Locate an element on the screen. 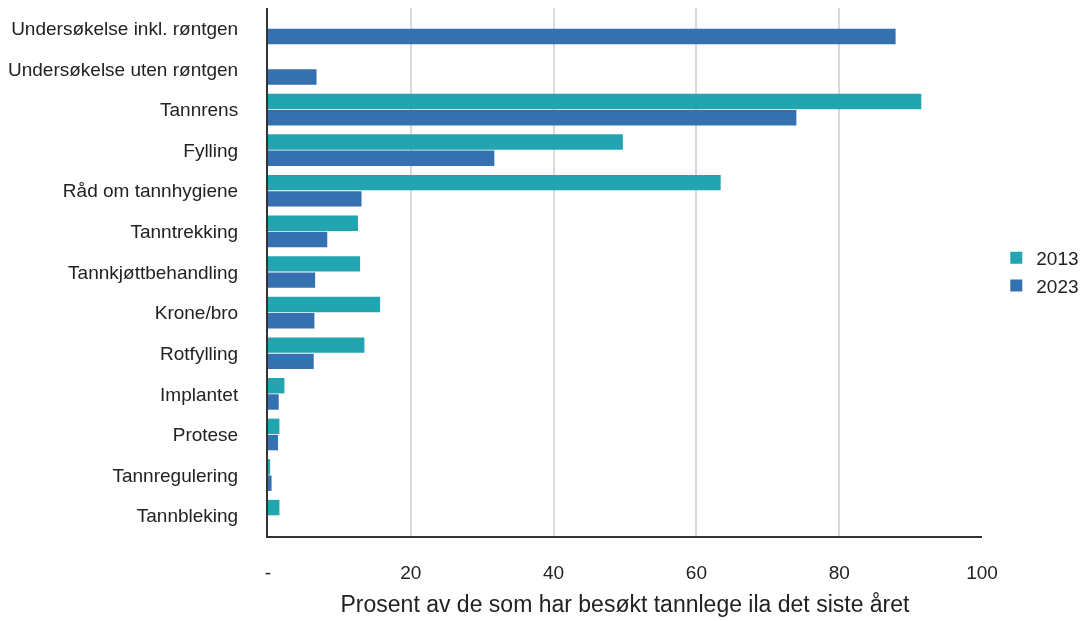  x-axis-title: Prosent av de som har besøkt tannlege ila det siste året is located at coordinates (625, 603).